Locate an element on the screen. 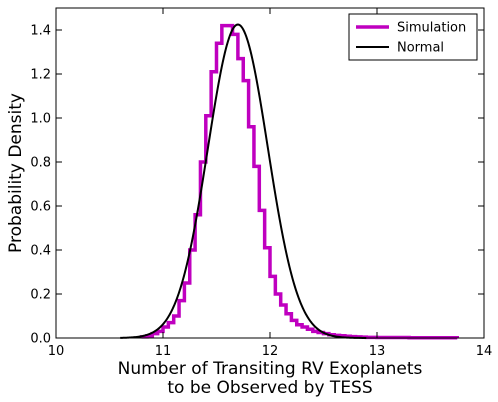 This screenshot has width=498, height=402. x-tick-label: 11 is located at coordinates (163, 351).